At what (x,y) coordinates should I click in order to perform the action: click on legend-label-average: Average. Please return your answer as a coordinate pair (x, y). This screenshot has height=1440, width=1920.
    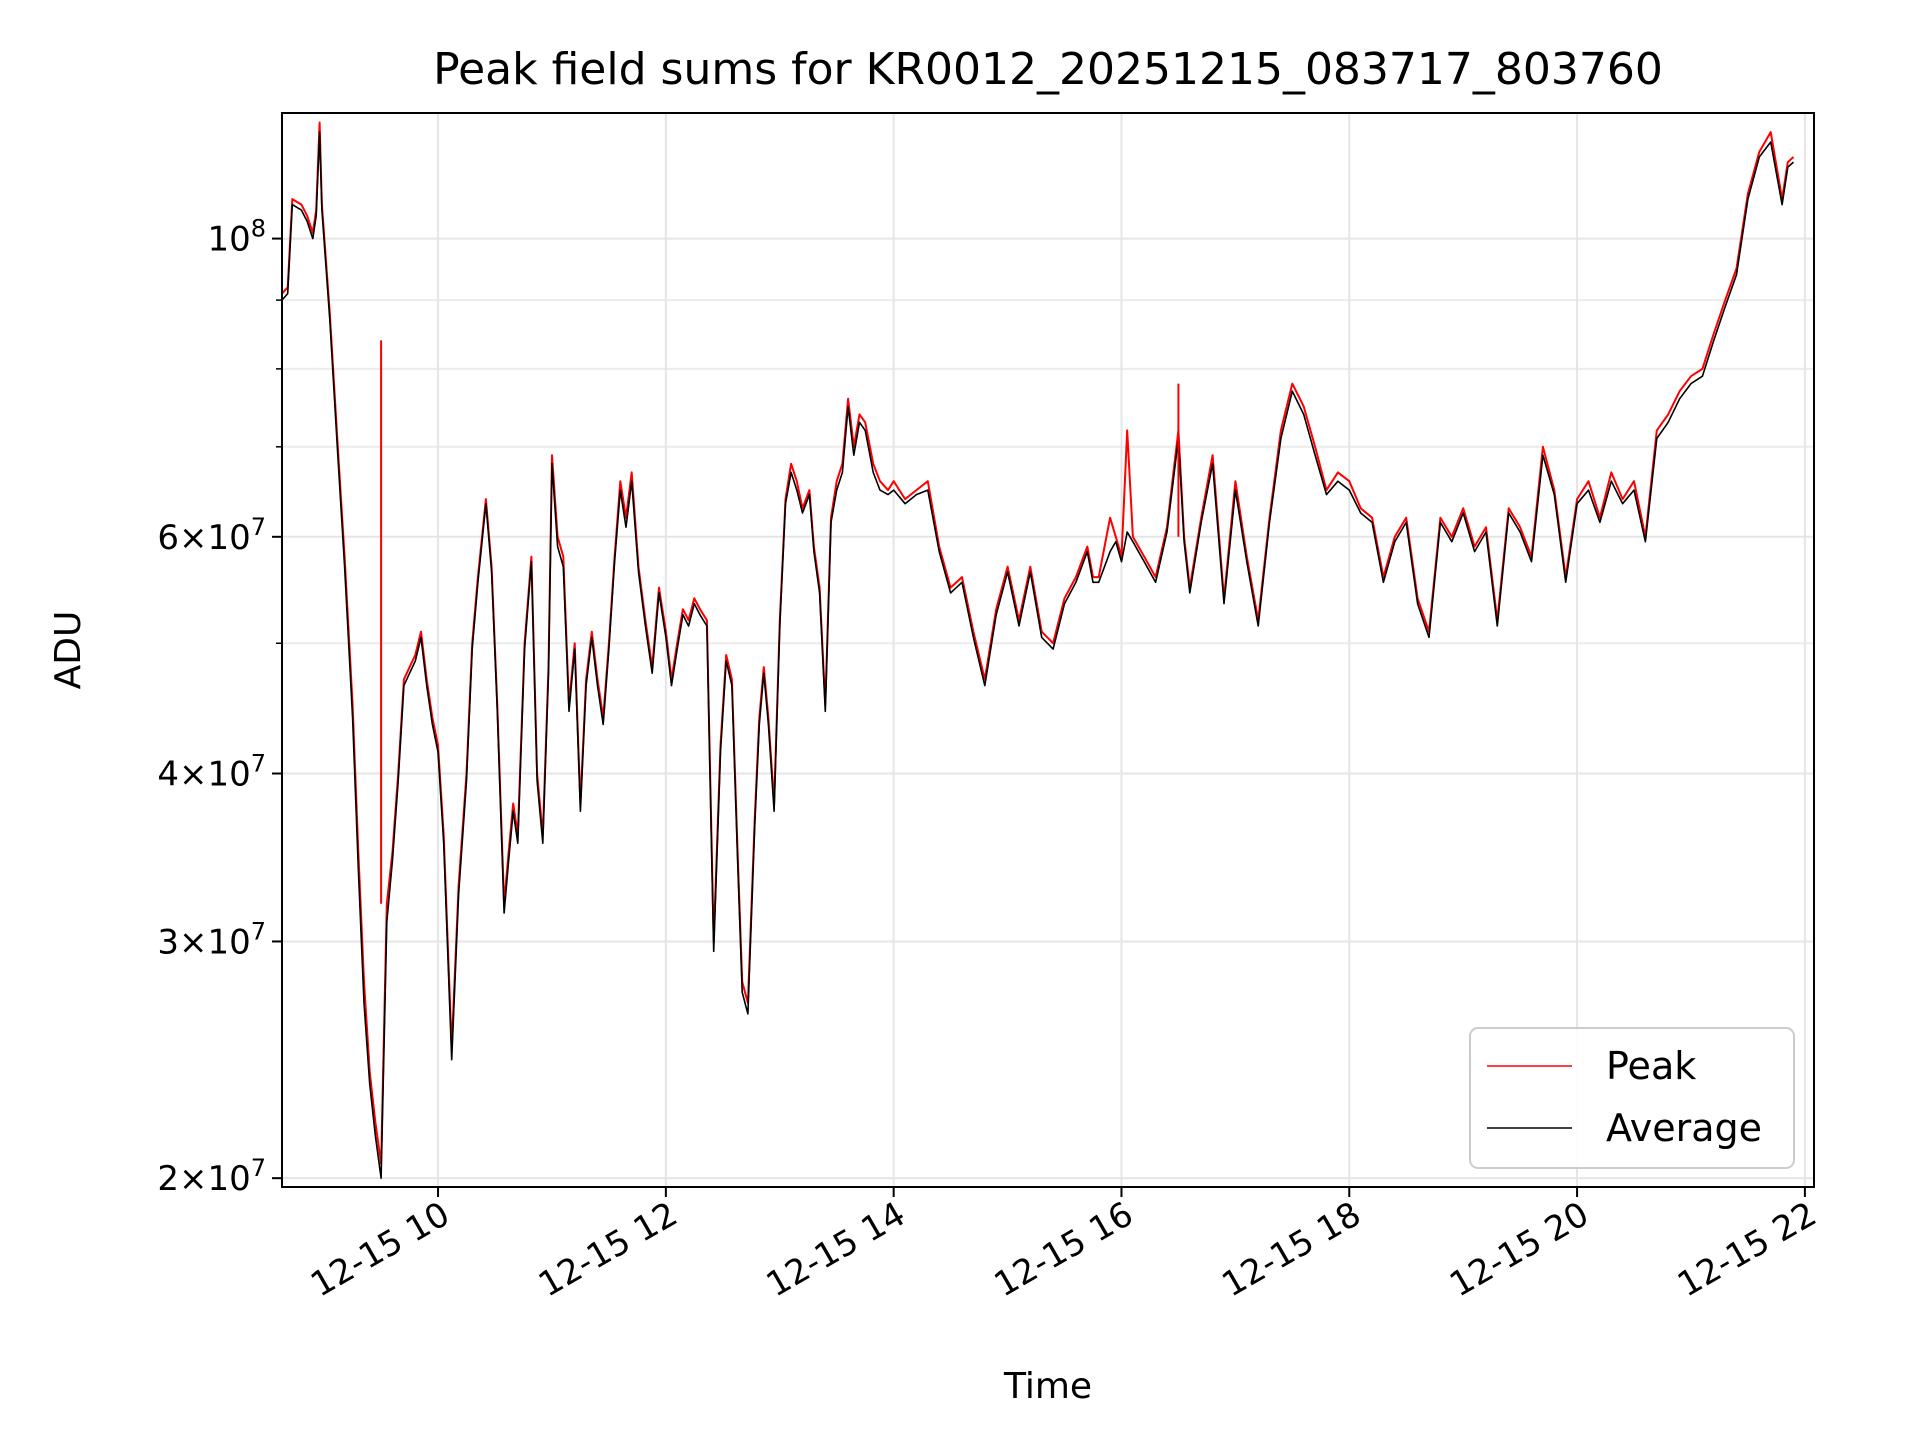
    Looking at the image, I should click on (1684, 1128).